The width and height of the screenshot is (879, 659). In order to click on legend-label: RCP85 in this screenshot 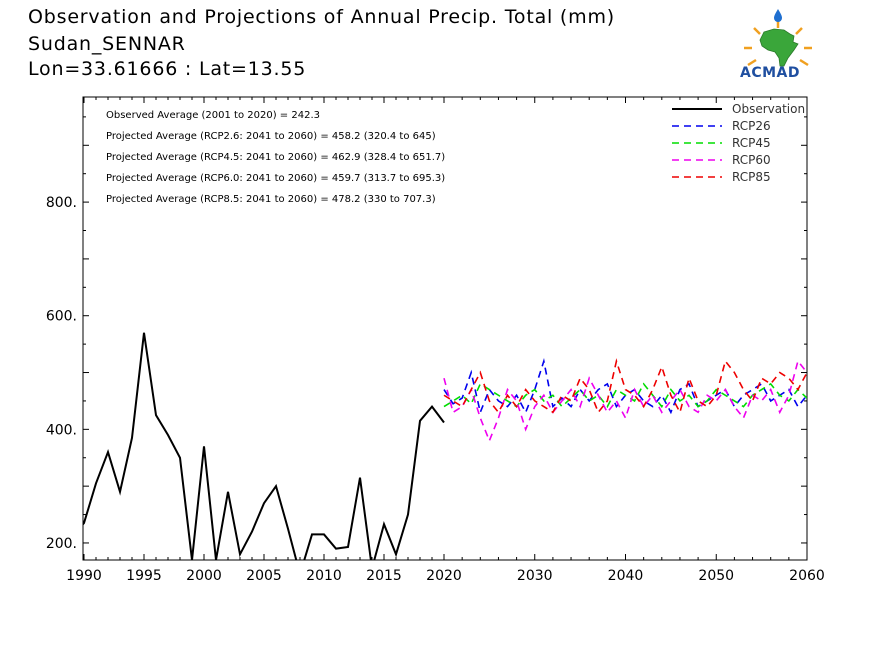, I will do `click(751, 177)`.